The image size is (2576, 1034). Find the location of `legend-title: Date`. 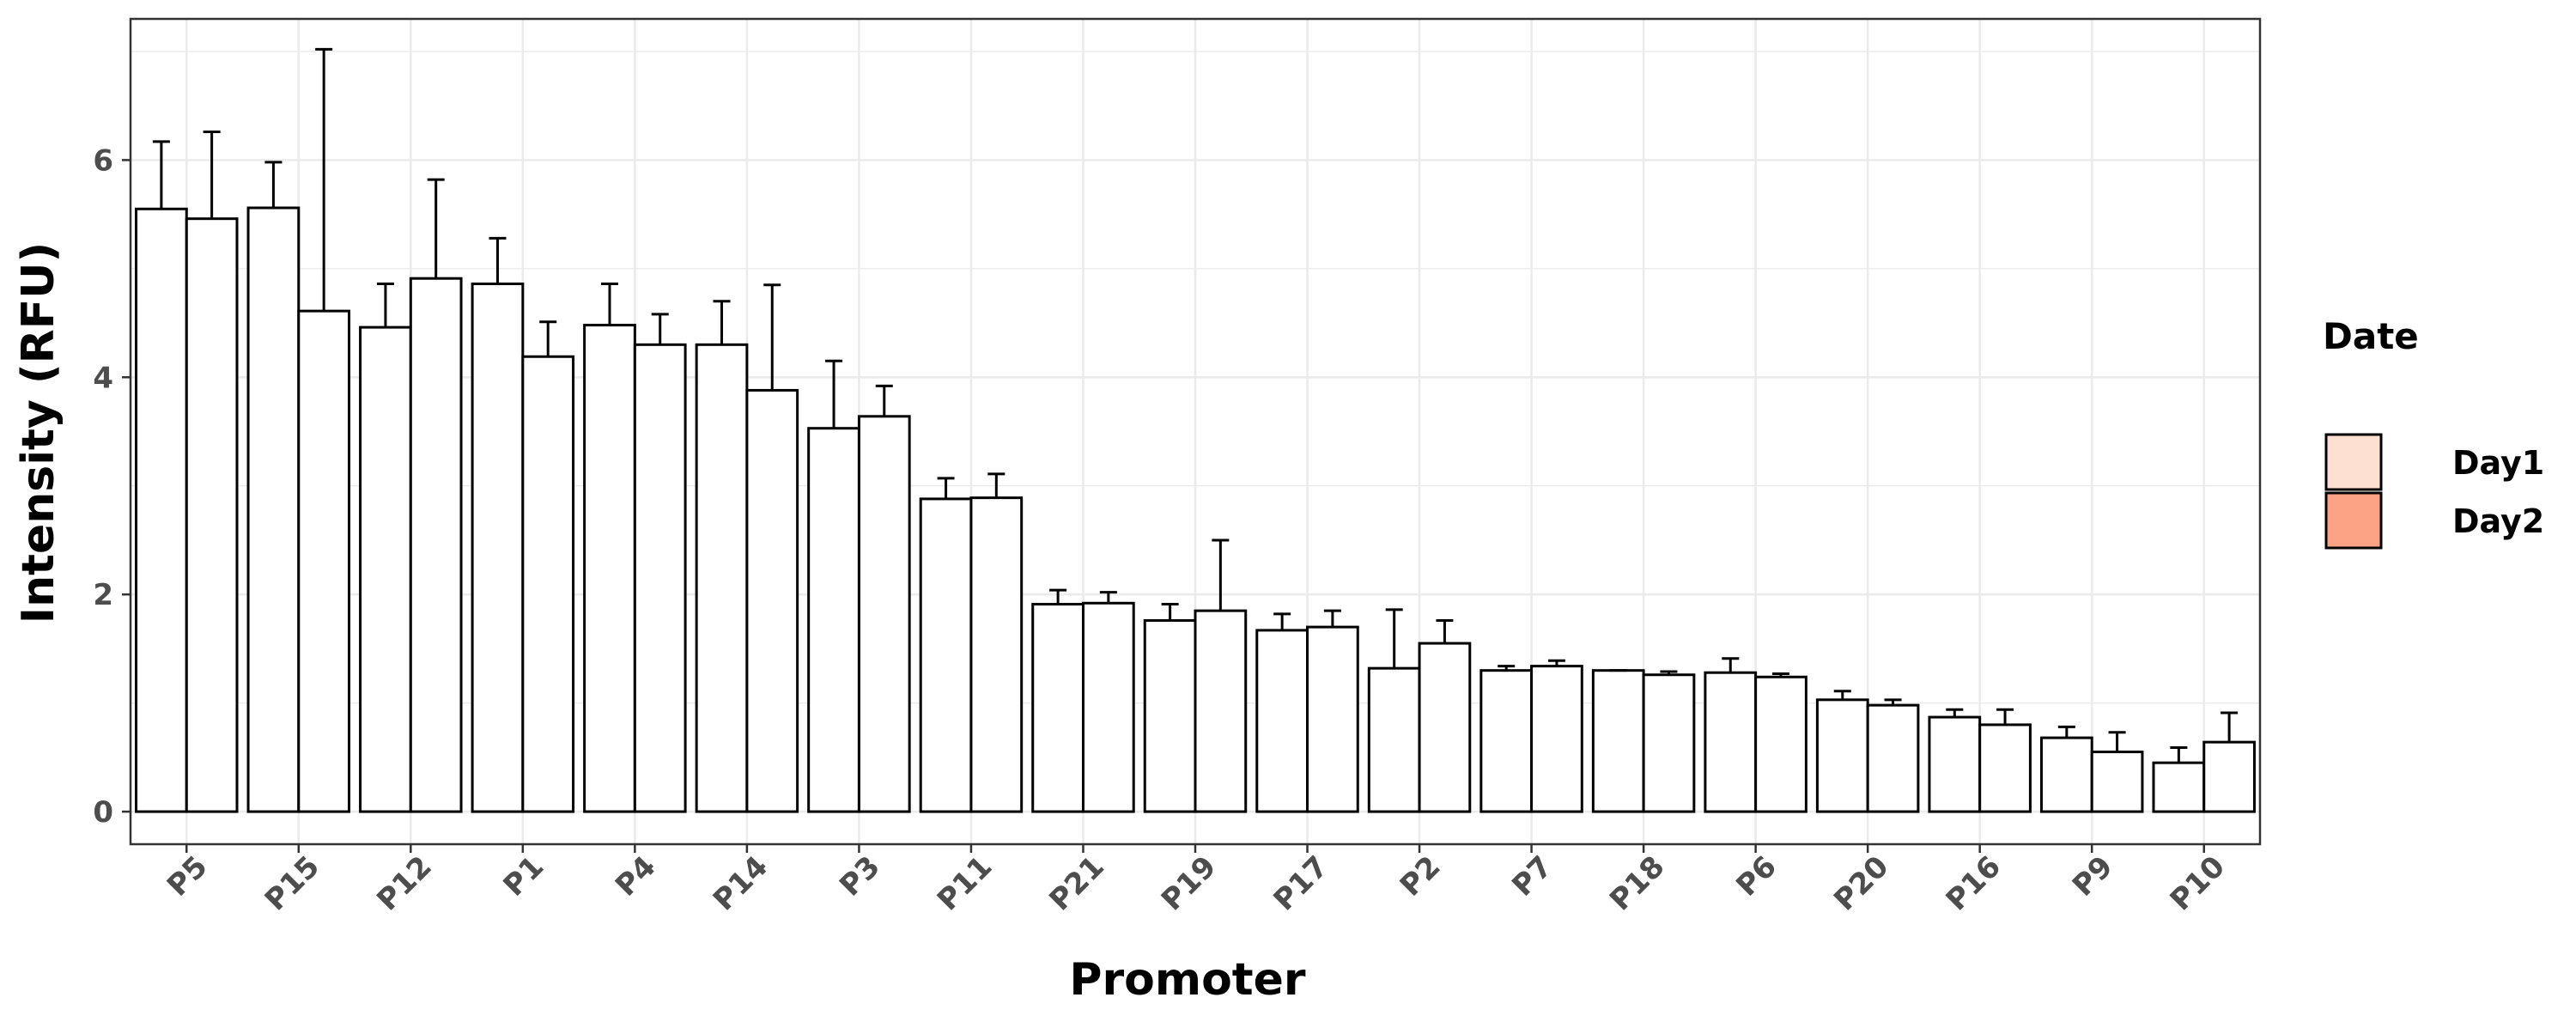

legend-title: Date is located at coordinates (2371, 336).